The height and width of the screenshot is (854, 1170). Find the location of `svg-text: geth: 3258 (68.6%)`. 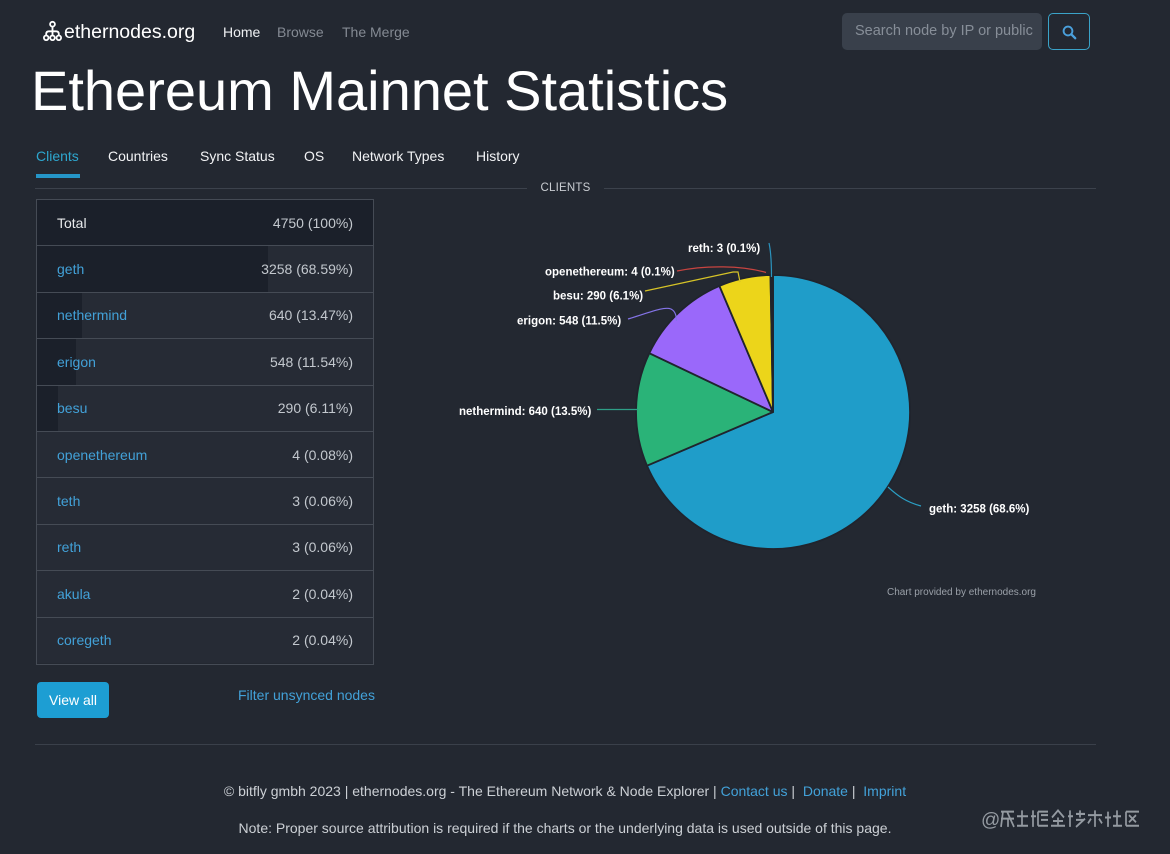

svg-text: geth: 3258 (68.6%) is located at coordinates (979, 510).